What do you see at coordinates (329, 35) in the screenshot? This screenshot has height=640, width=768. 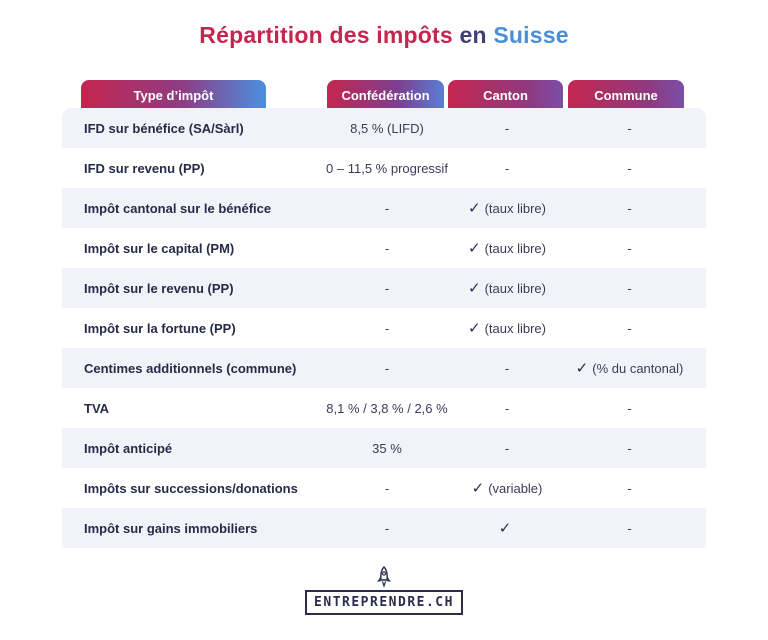 I see `title-part-1: Répartition des impôts` at bounding box center [329, 35].